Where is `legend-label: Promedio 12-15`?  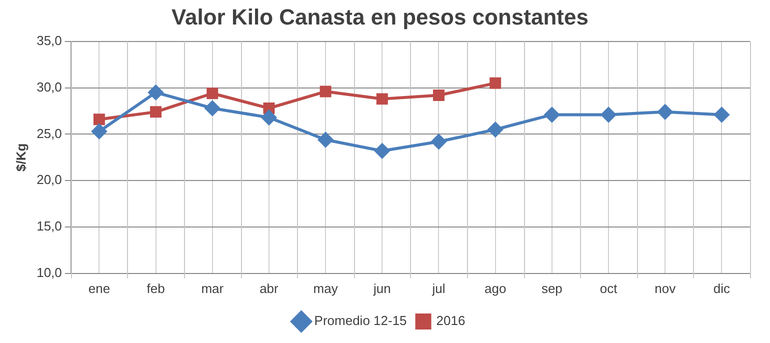
legend-label: Promedio 12-15 is located at coordinates (360, 320).